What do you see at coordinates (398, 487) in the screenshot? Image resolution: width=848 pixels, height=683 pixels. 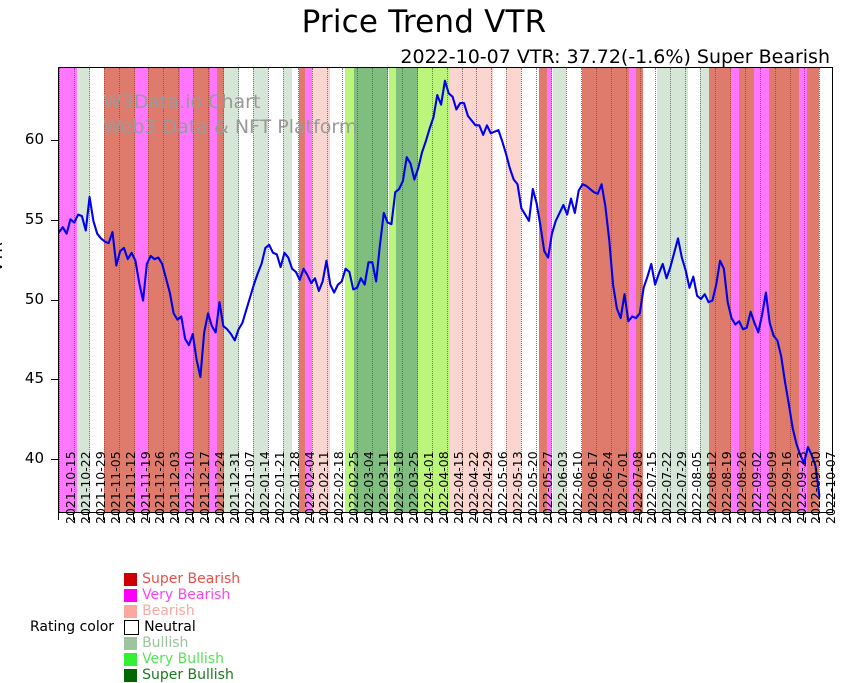 I see `x-tick-label: 2022-03-18` at bounding box center [398, 487].